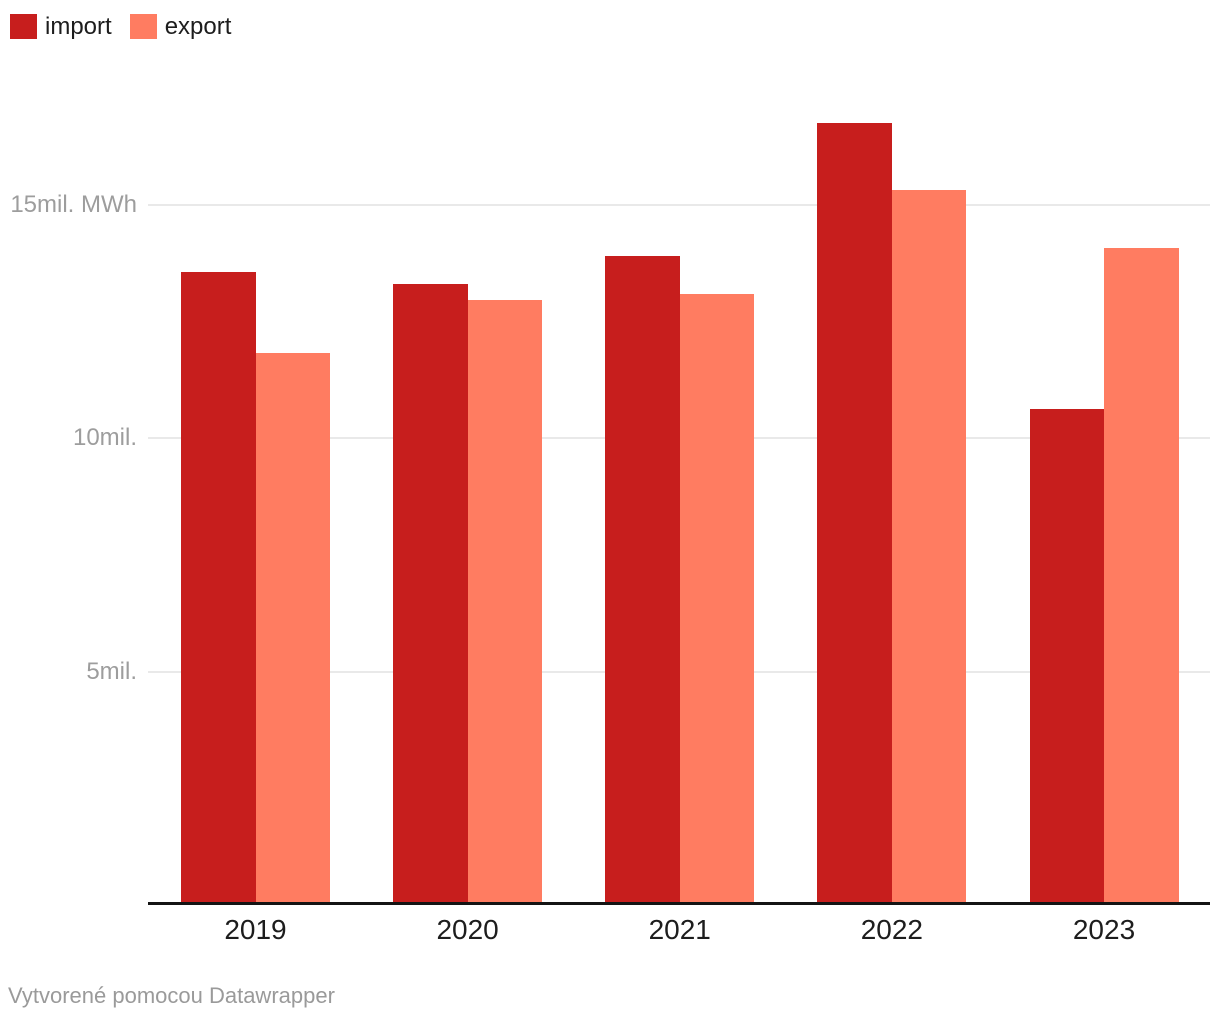 This screenshot has height=1020, width=1220. Describe the element at coordinates (218, 588) in the screenshot. I see `bar-import-2019` at that location.